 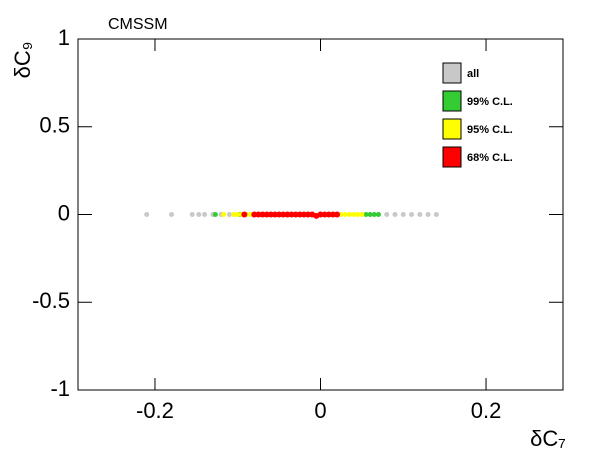 What do you see at coordinates (490, 158) in the screenshot?
I see `legend-label: 68% C.L.` at bounding box center [490, 158].